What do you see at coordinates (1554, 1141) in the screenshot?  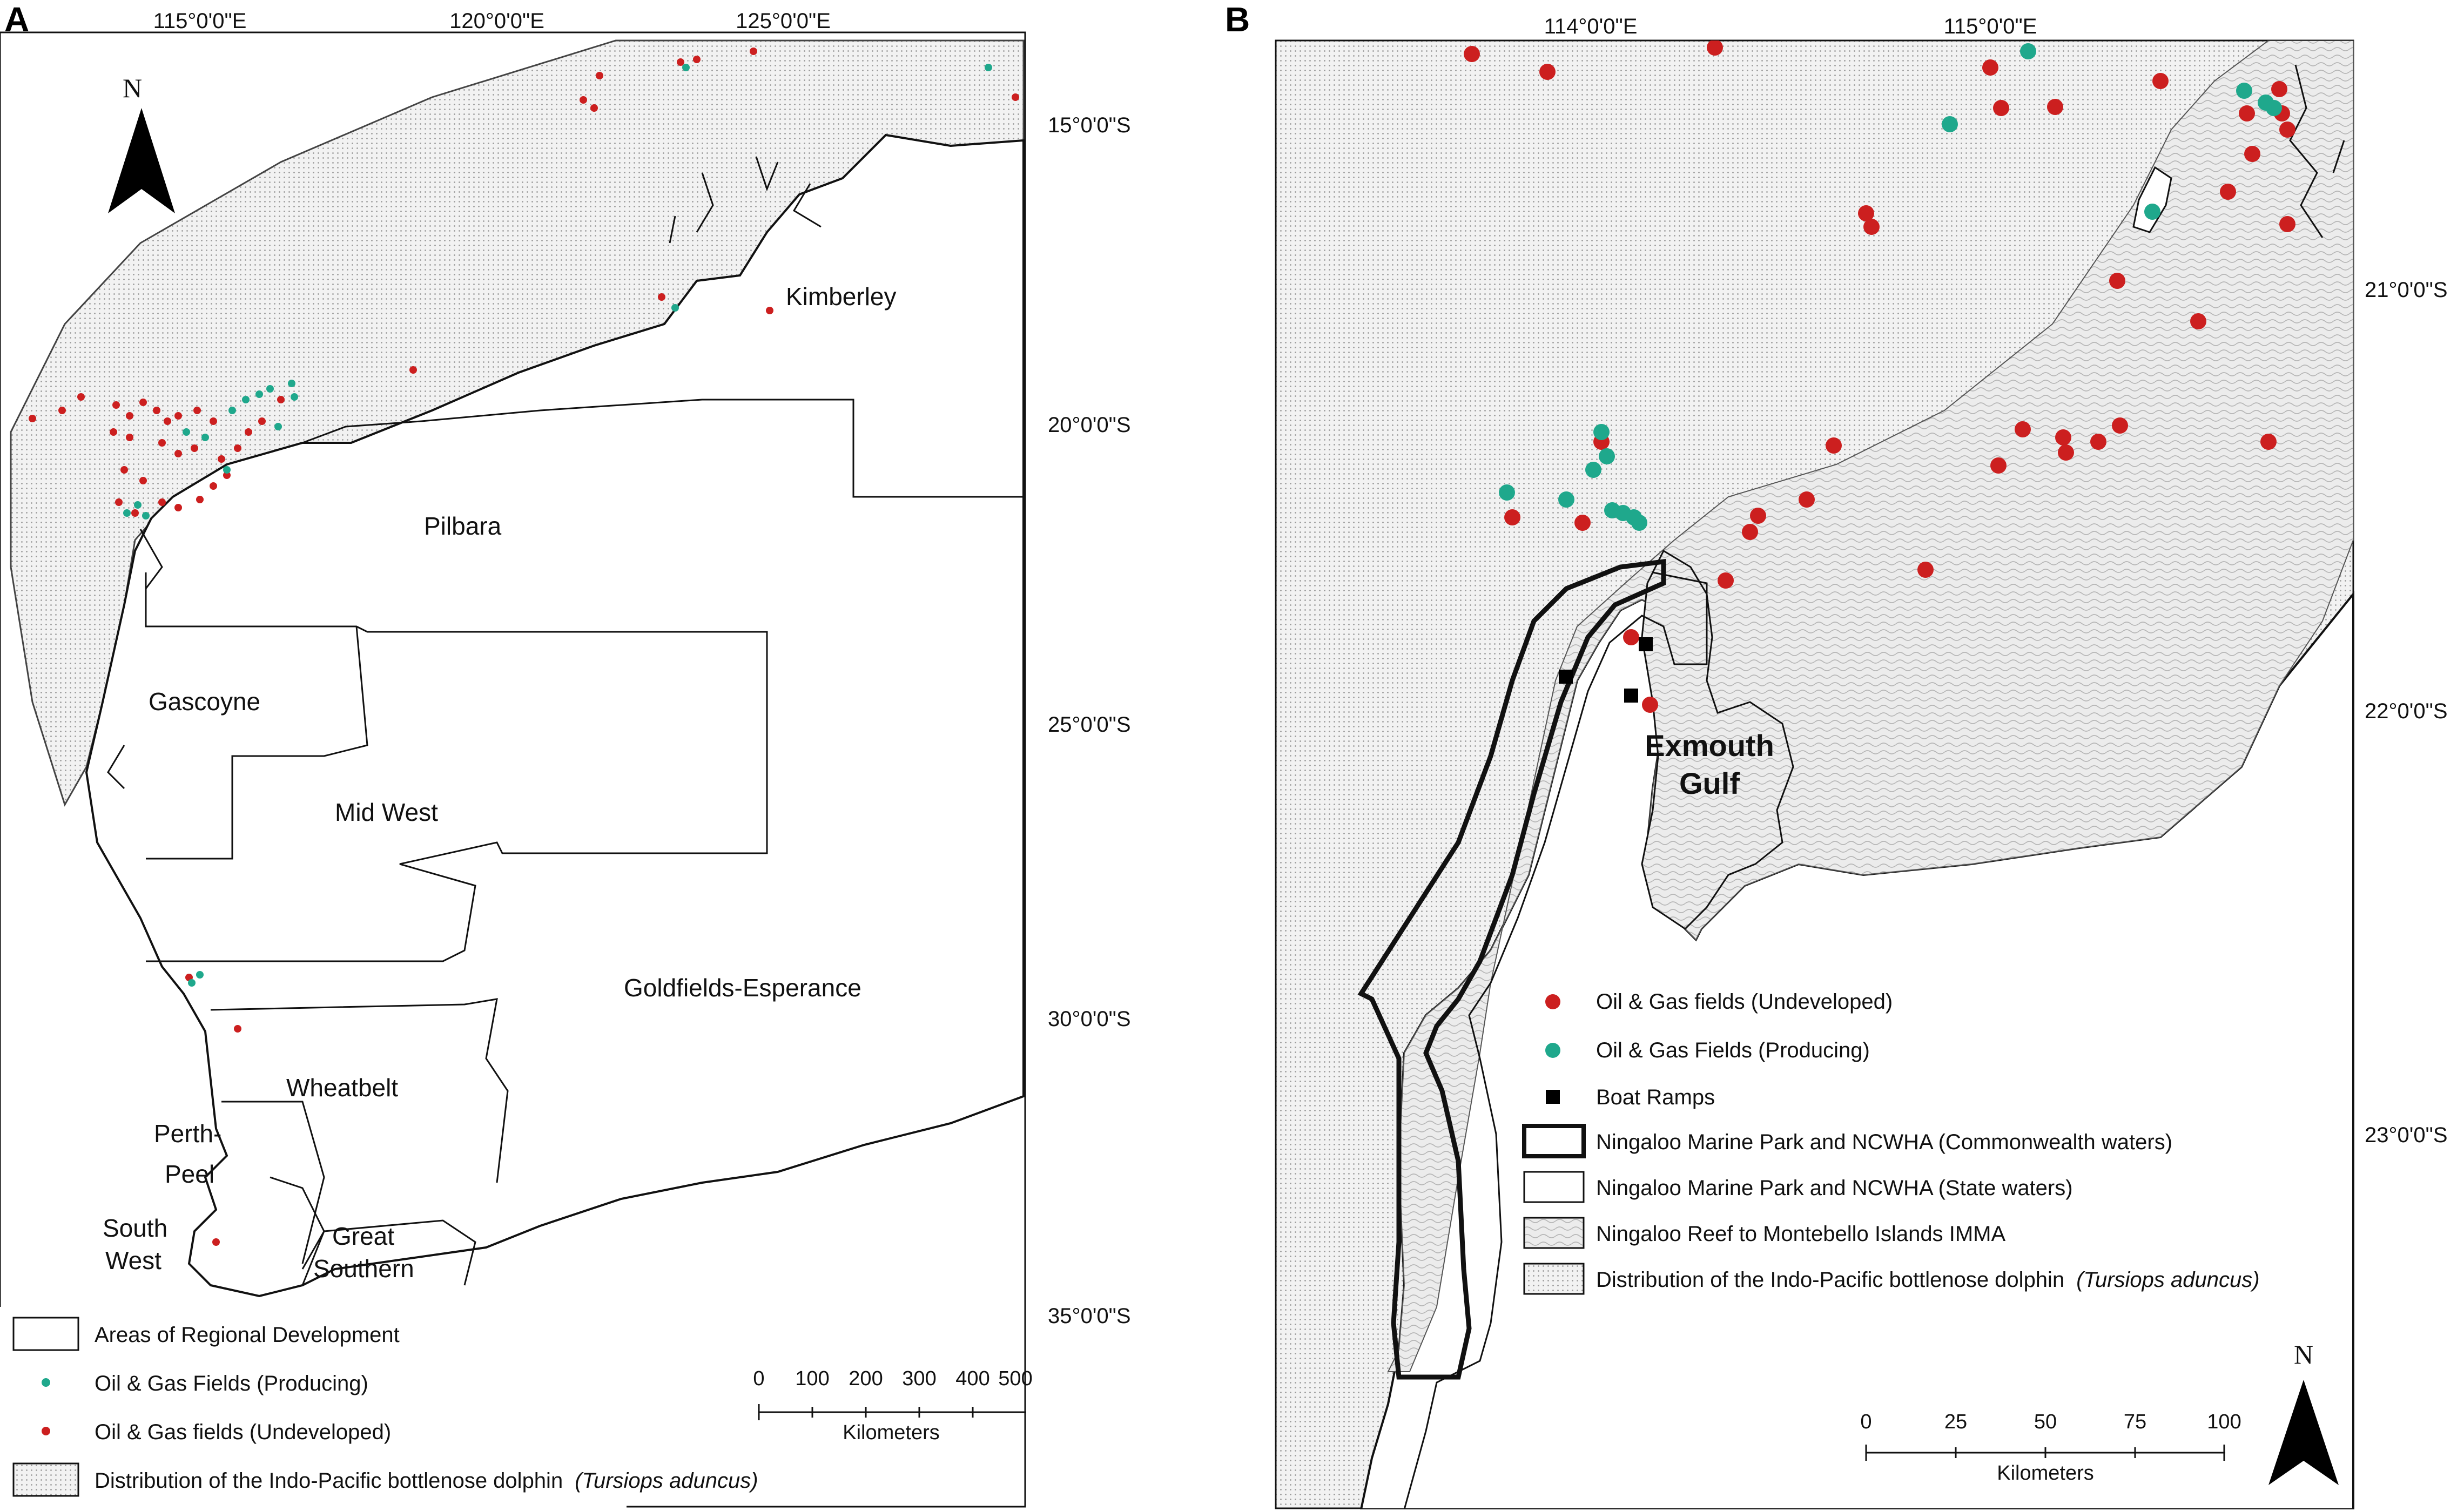 I see `legend-swatch-commonwealth` at bounding box center [1554, 1141].